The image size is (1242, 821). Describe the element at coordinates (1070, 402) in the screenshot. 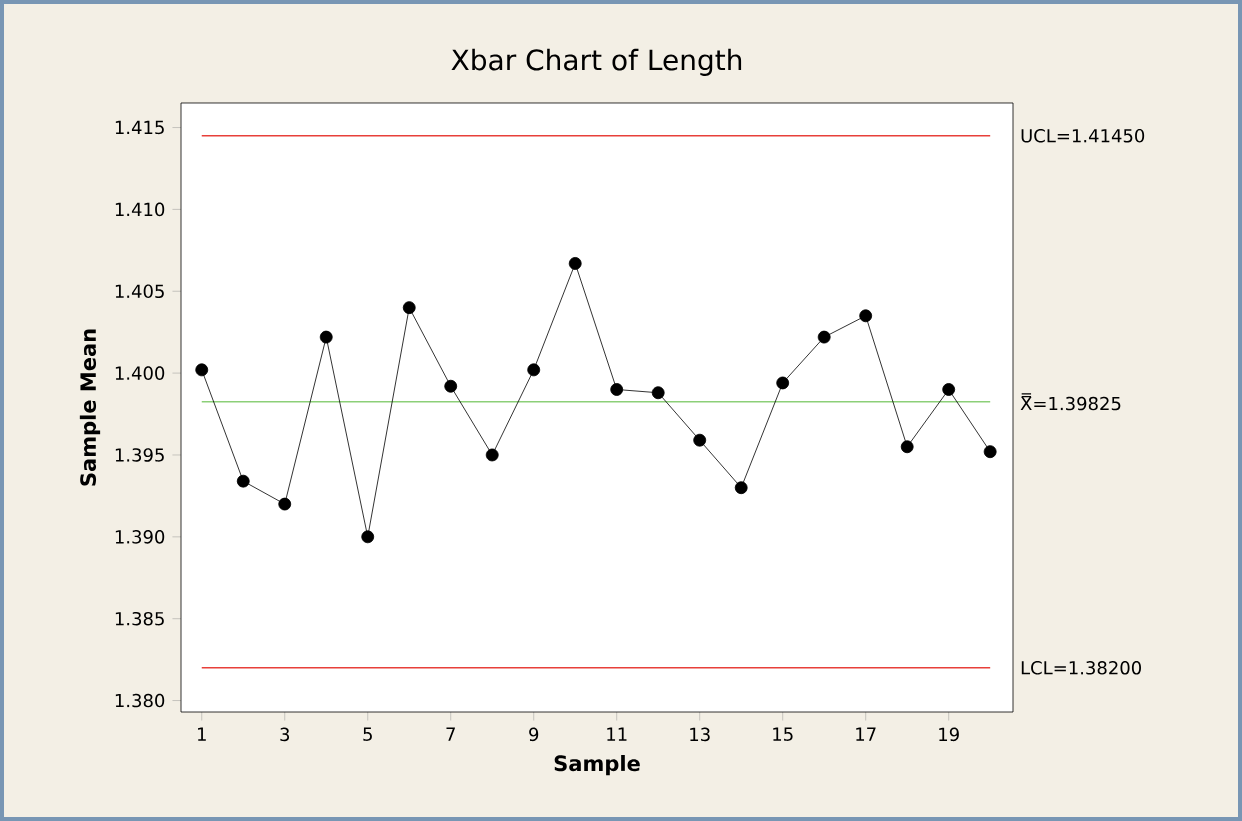

I see `ref-line-label: X̿=1.39825` at that location.